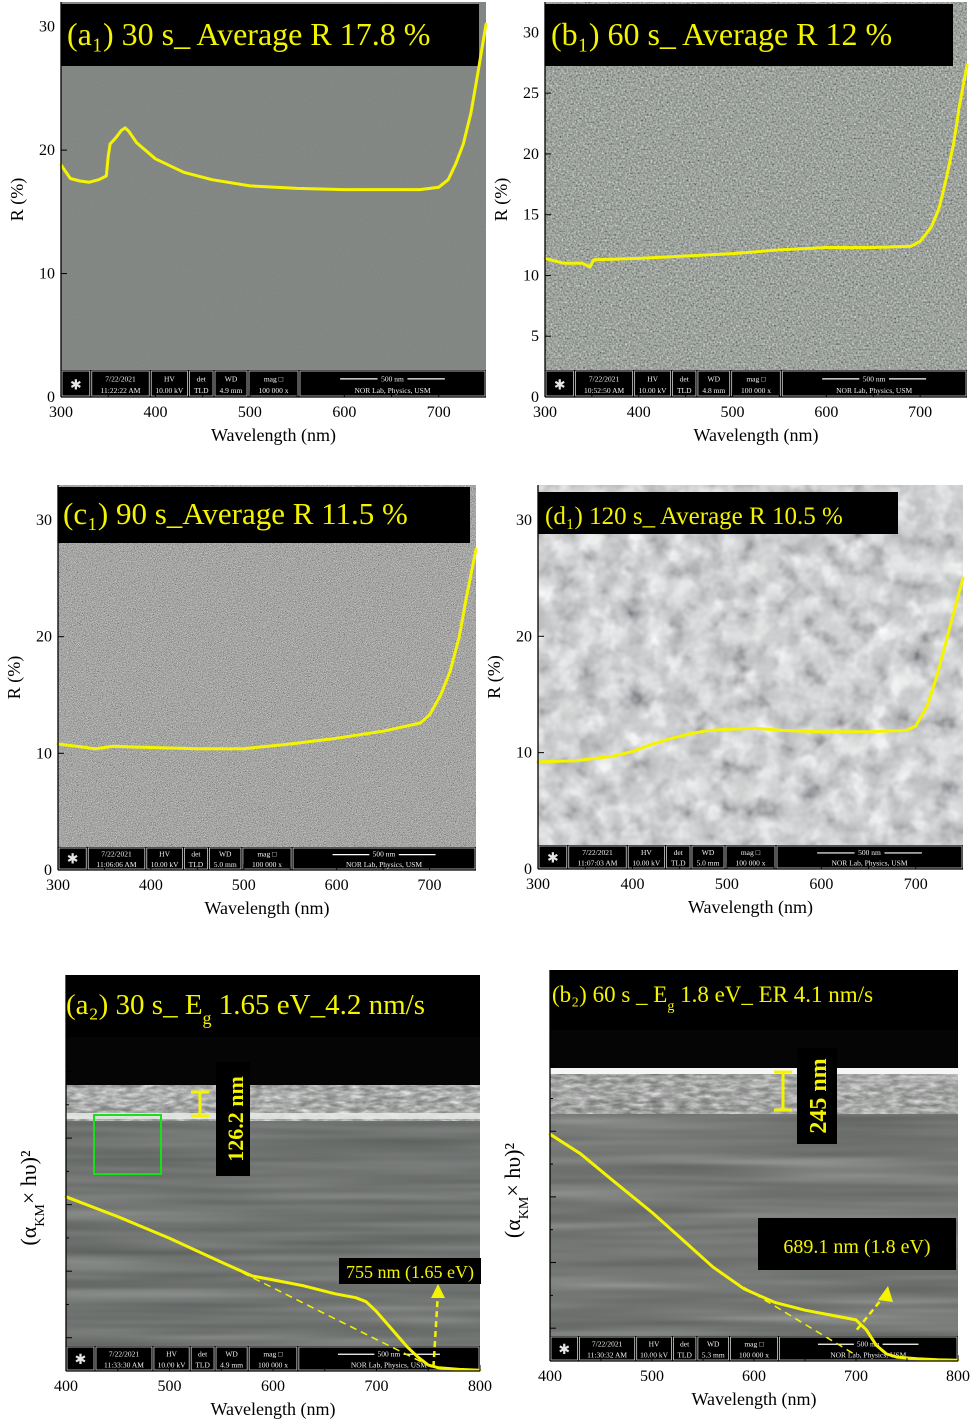 This screenshot has width=979, height=1424. I want to click on title-box-c1, so click(264, 515).